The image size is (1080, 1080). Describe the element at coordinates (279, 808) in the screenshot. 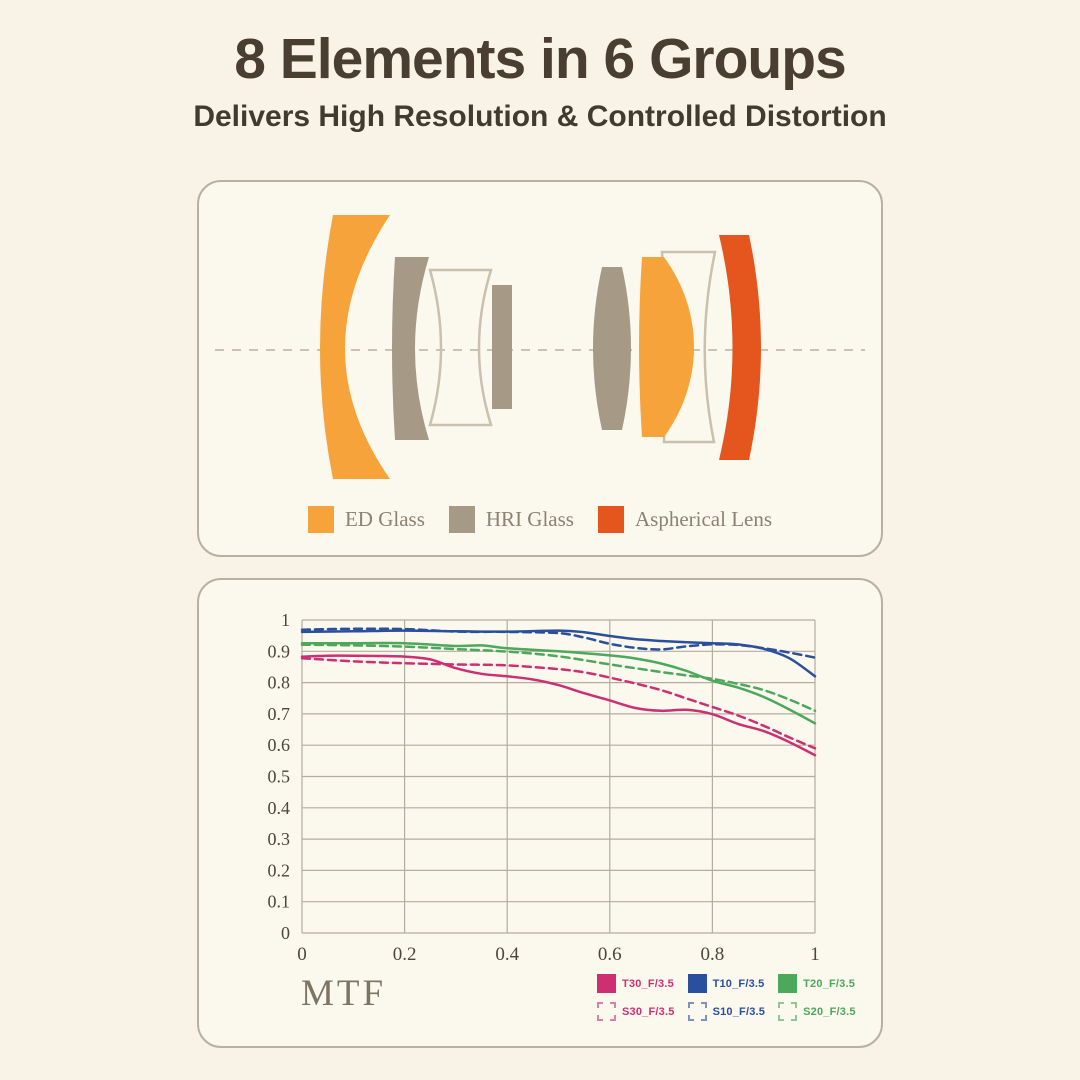

I see `y-tick-label: 0.4` at that location.